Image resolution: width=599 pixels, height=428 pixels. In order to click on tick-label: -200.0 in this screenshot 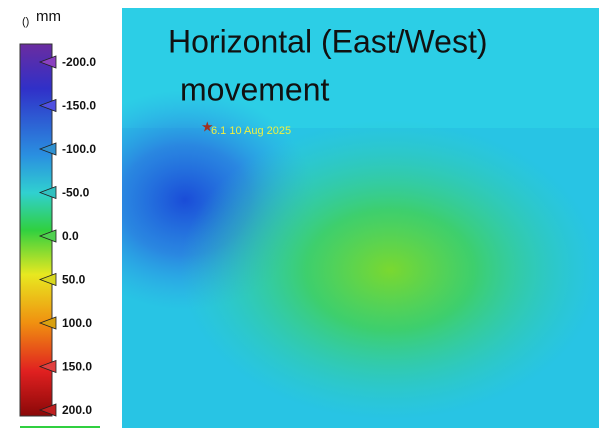, I will do `click(79, 62)`.